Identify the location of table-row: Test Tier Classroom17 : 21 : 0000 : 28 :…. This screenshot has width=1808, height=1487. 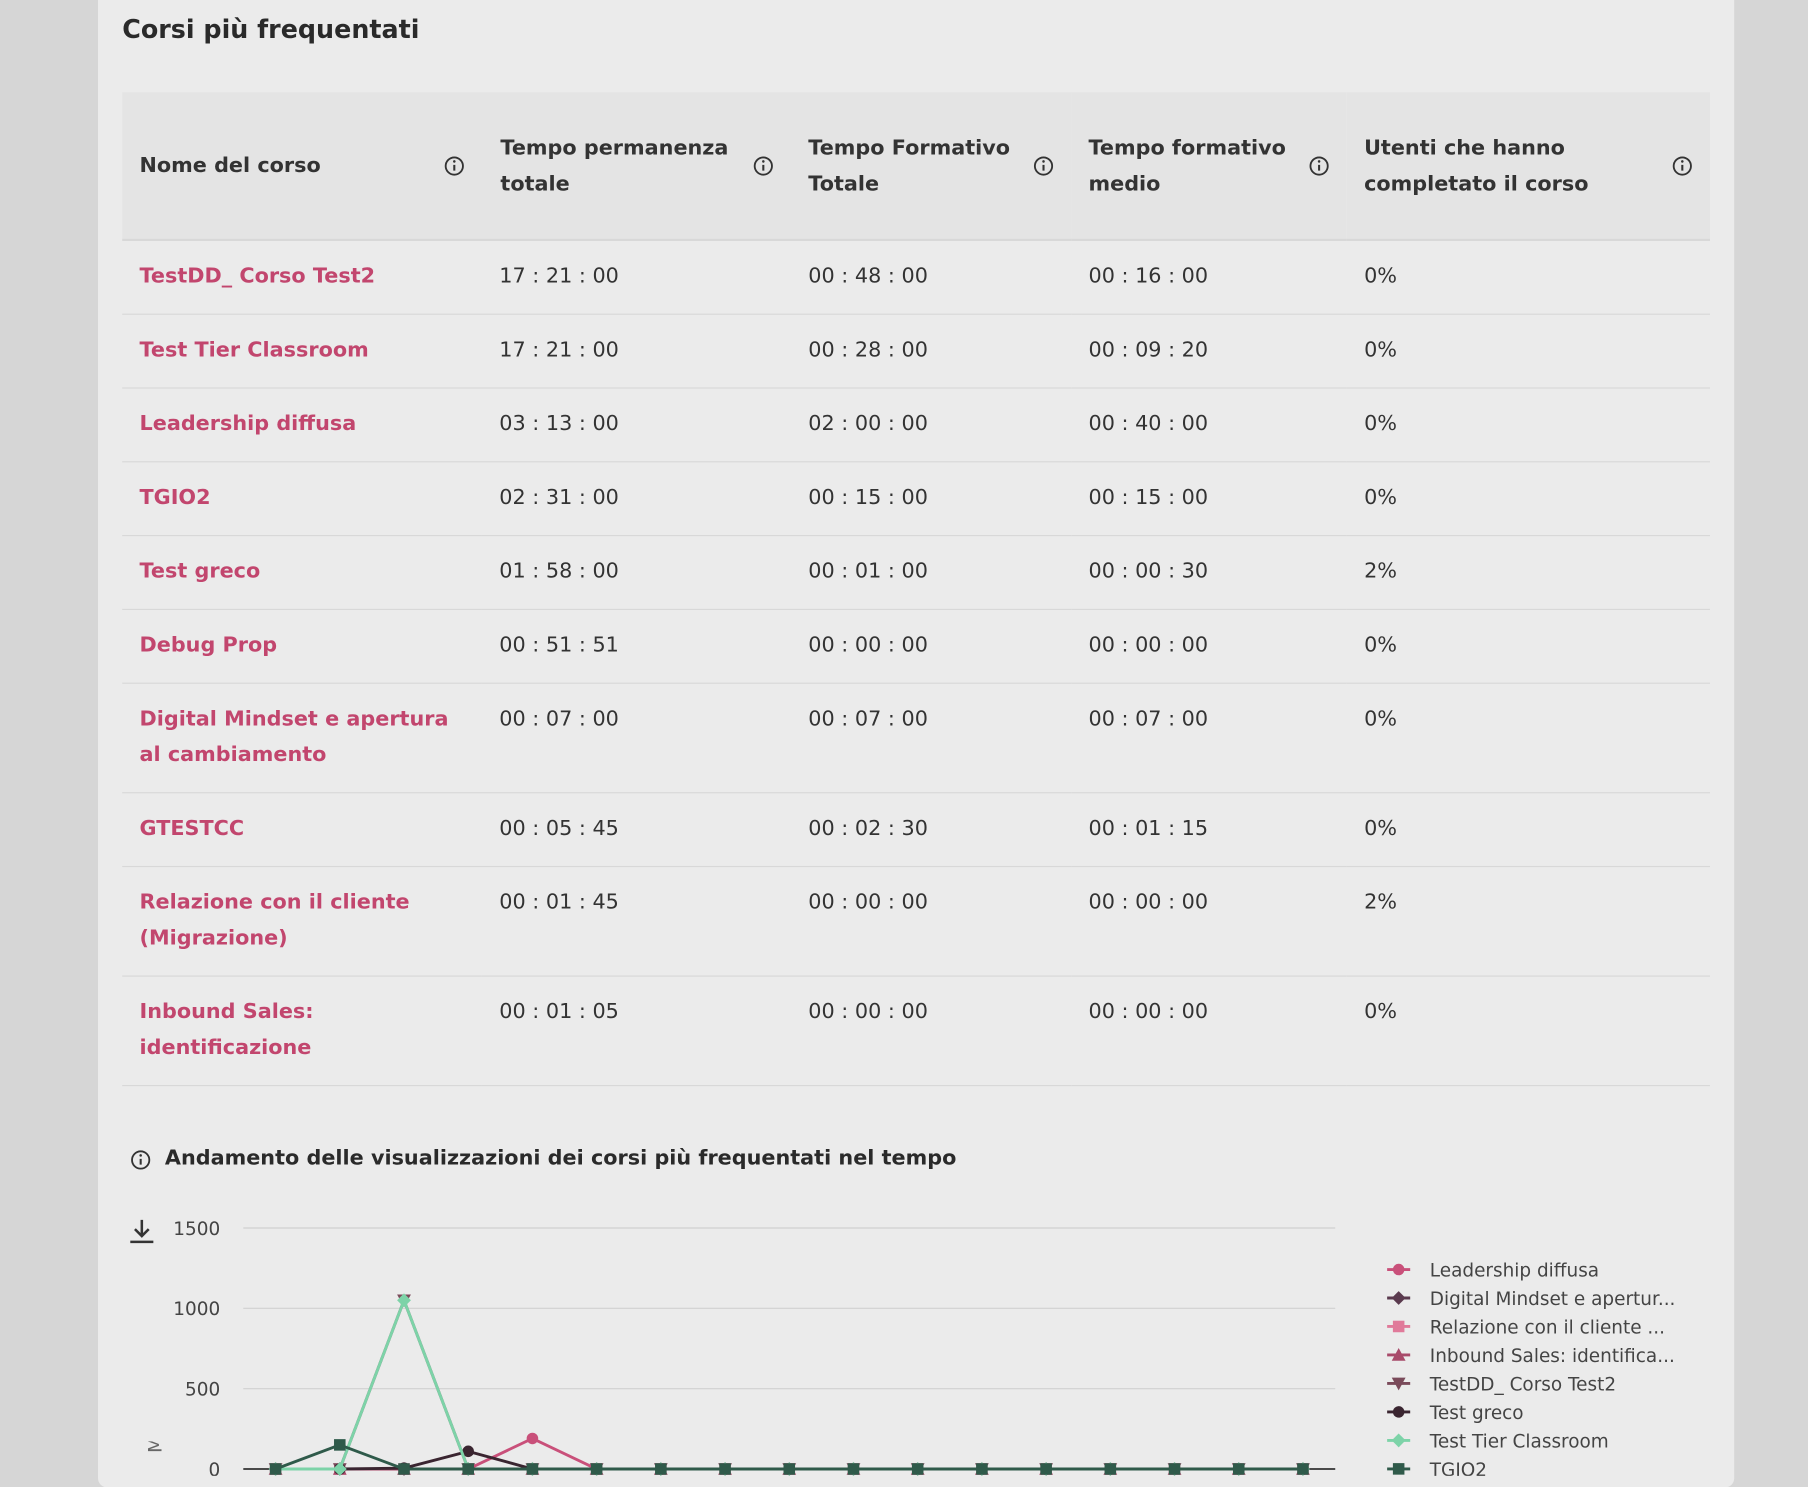
(916, 351).